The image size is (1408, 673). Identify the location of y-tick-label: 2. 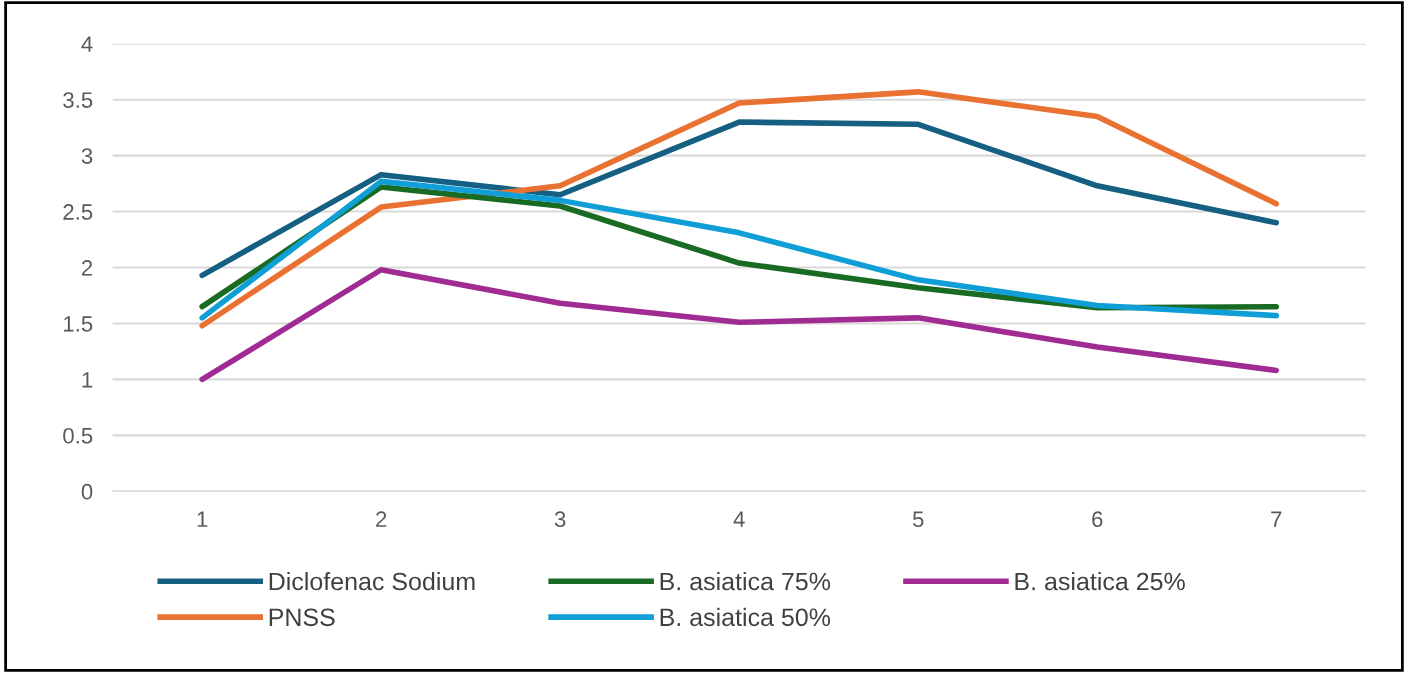
(87, 268).